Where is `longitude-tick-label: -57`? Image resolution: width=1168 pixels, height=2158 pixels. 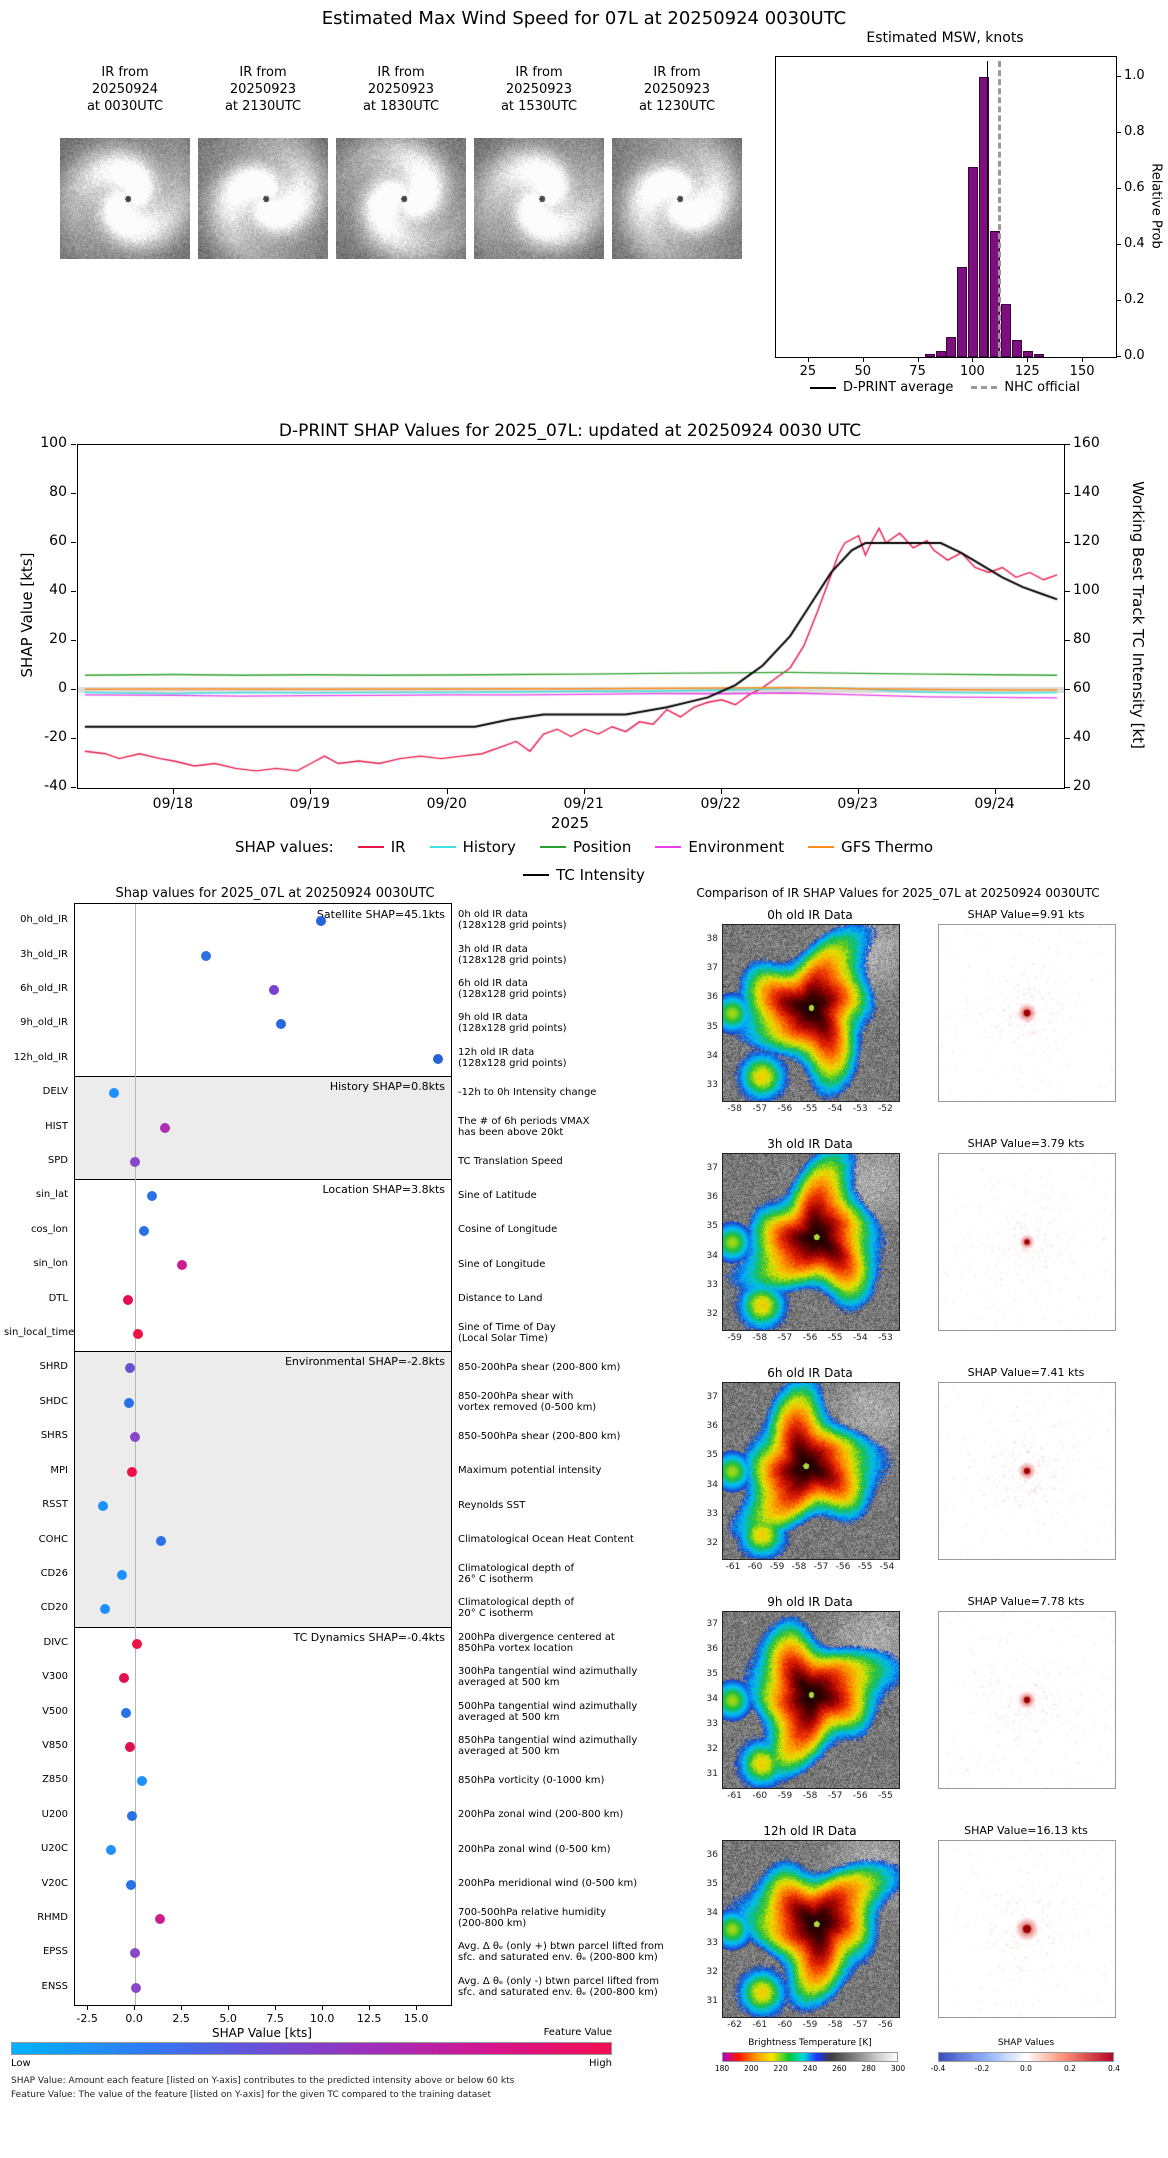
longitude-tick-label: -57 is located at coordinates (835, 1796).